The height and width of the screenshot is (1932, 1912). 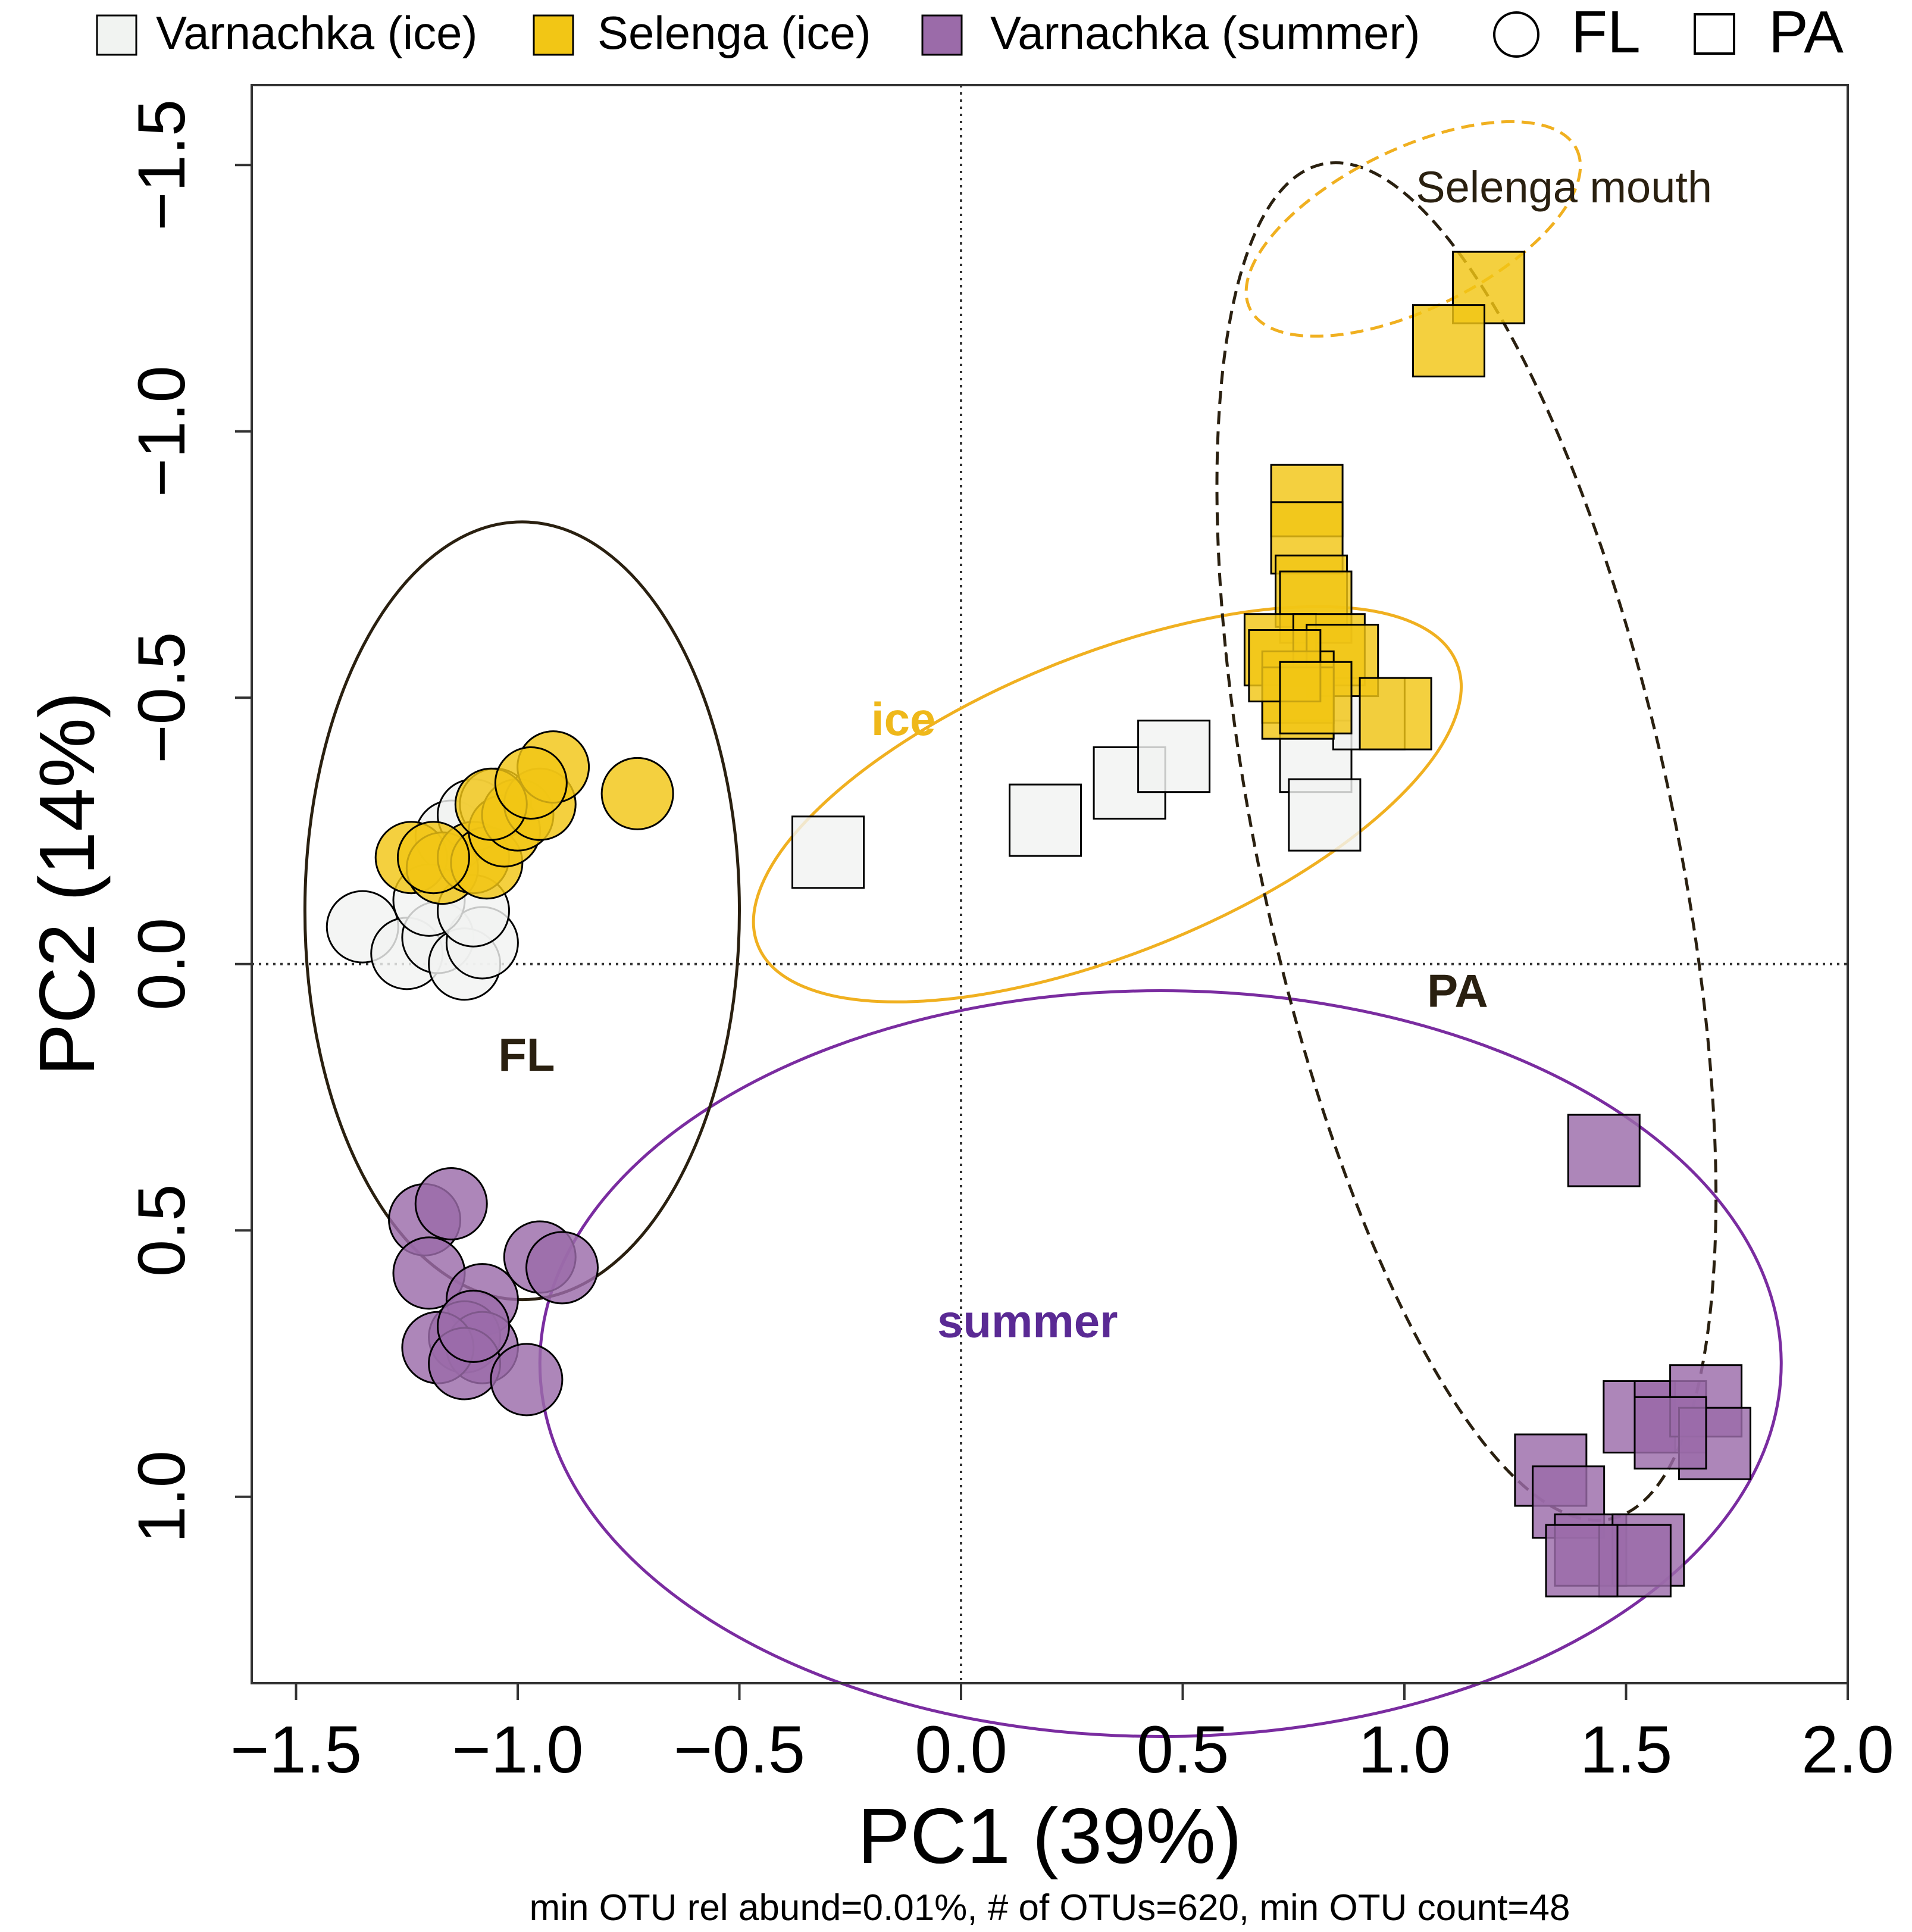 What do you see at coordinates (518, 1749) in the screenshot?
I see `x-tick-label: −1.0` at bounding box center [518, 1749].